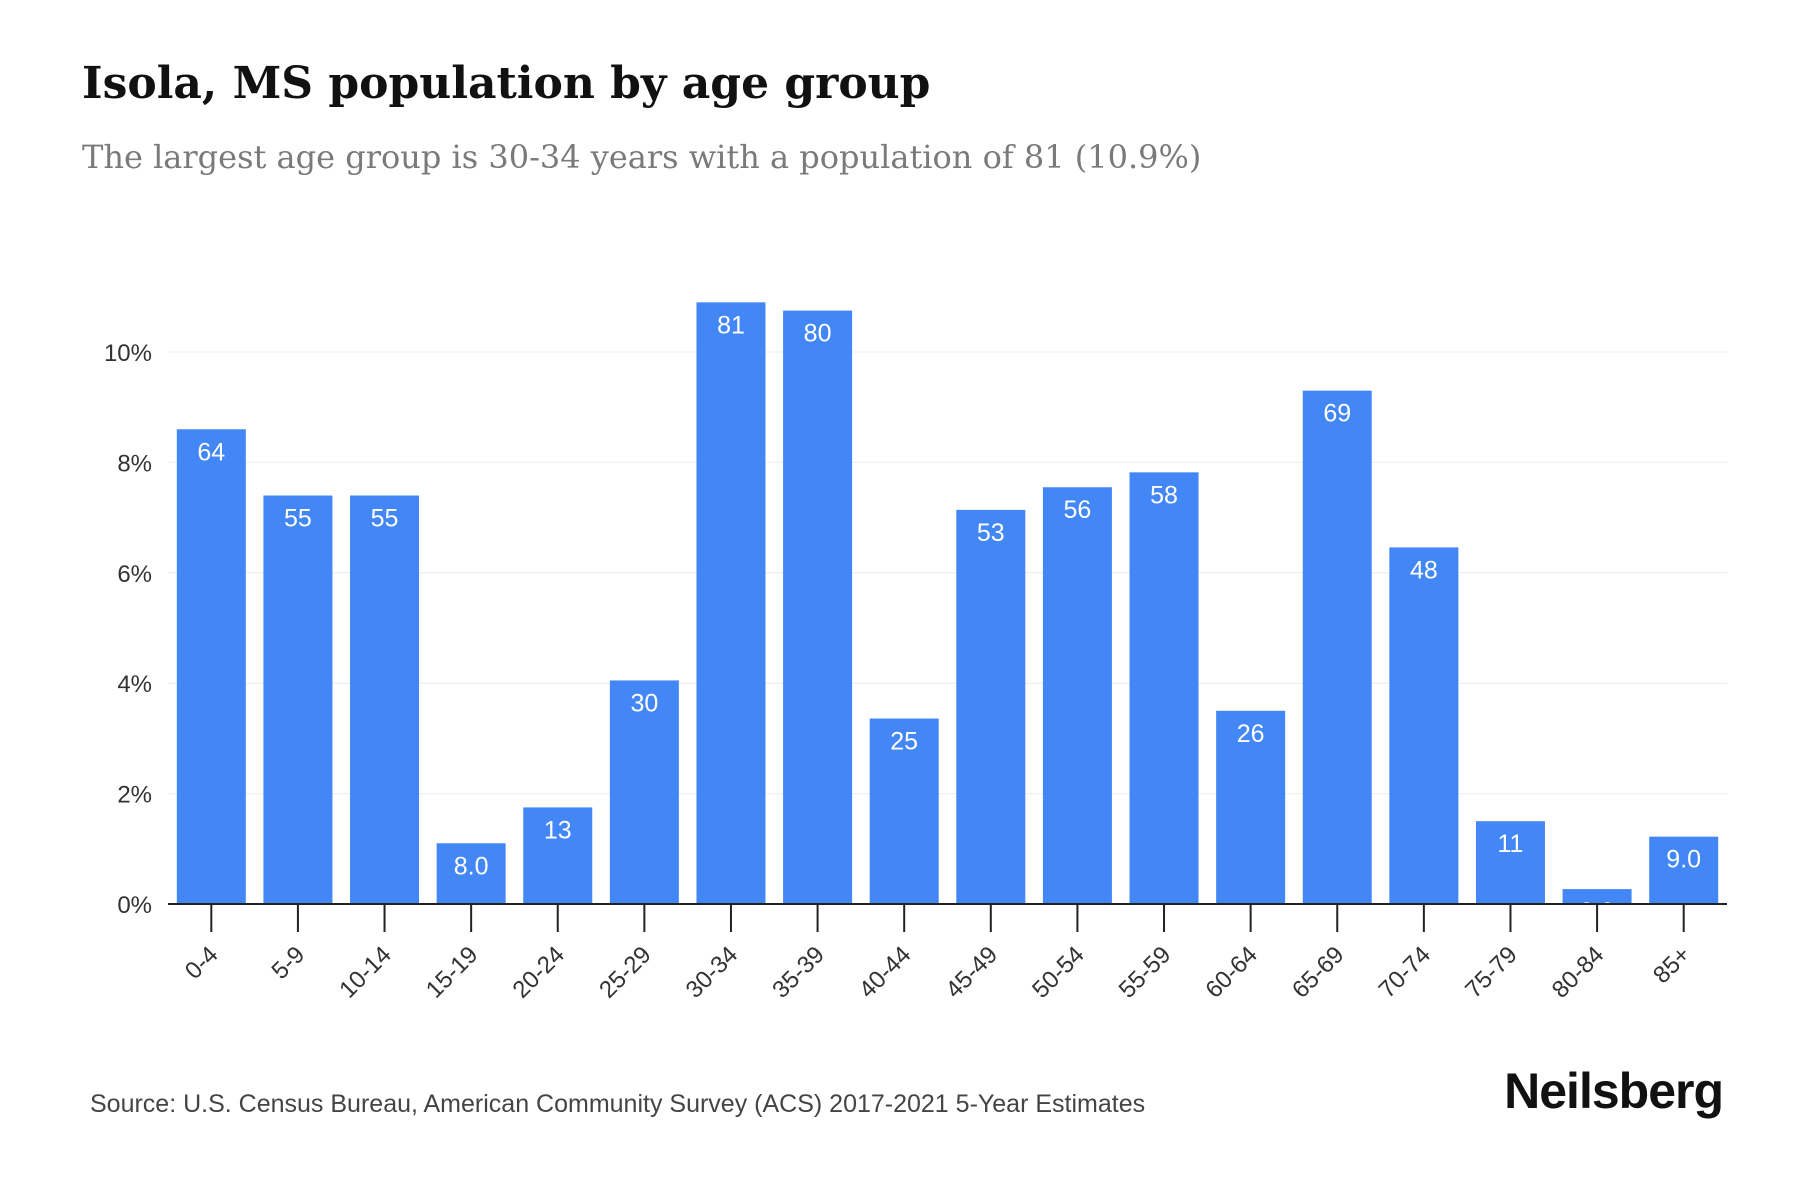 This screenshot has height=1200, width=1800. What do you see at coordinates (991, 533) in the screenshot?
I see `bar-data-label: 53` at bounding box center [991, 533].